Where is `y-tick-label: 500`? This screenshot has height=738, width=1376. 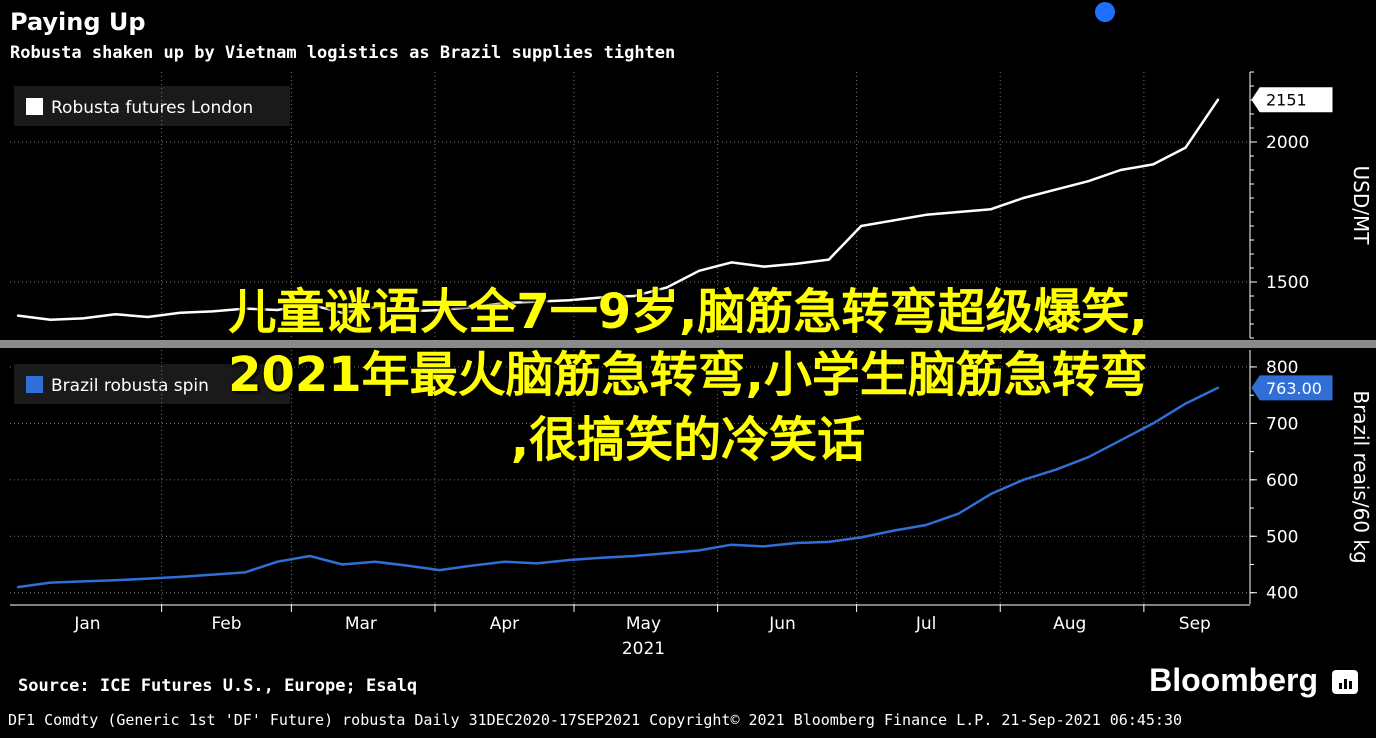
y-tick-label: 500 is located at coordinates (1282, 537).